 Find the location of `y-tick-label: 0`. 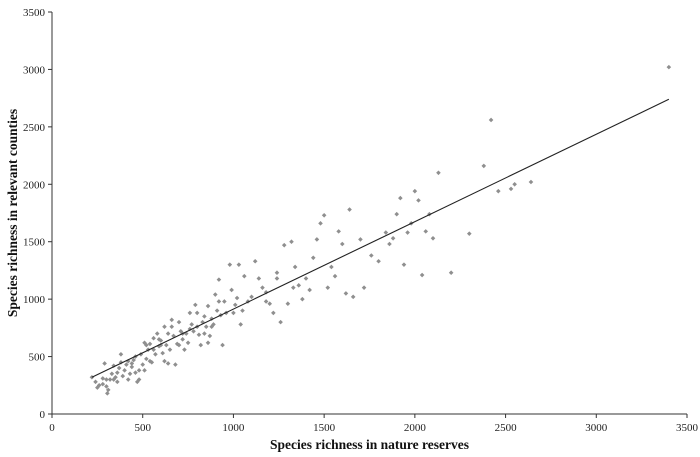

y-tick-label: 0 is located at coordinates (43, 415).